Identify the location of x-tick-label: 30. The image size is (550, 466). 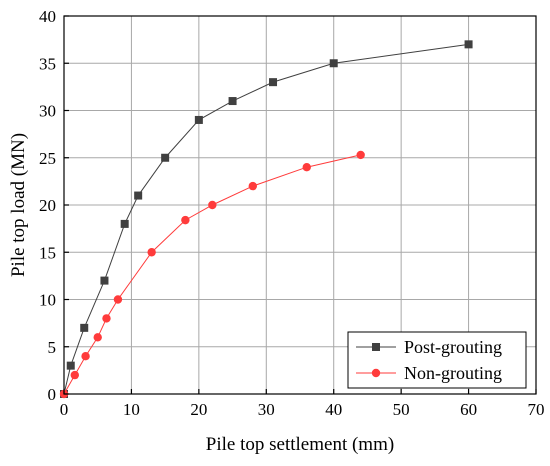
(266, 409).